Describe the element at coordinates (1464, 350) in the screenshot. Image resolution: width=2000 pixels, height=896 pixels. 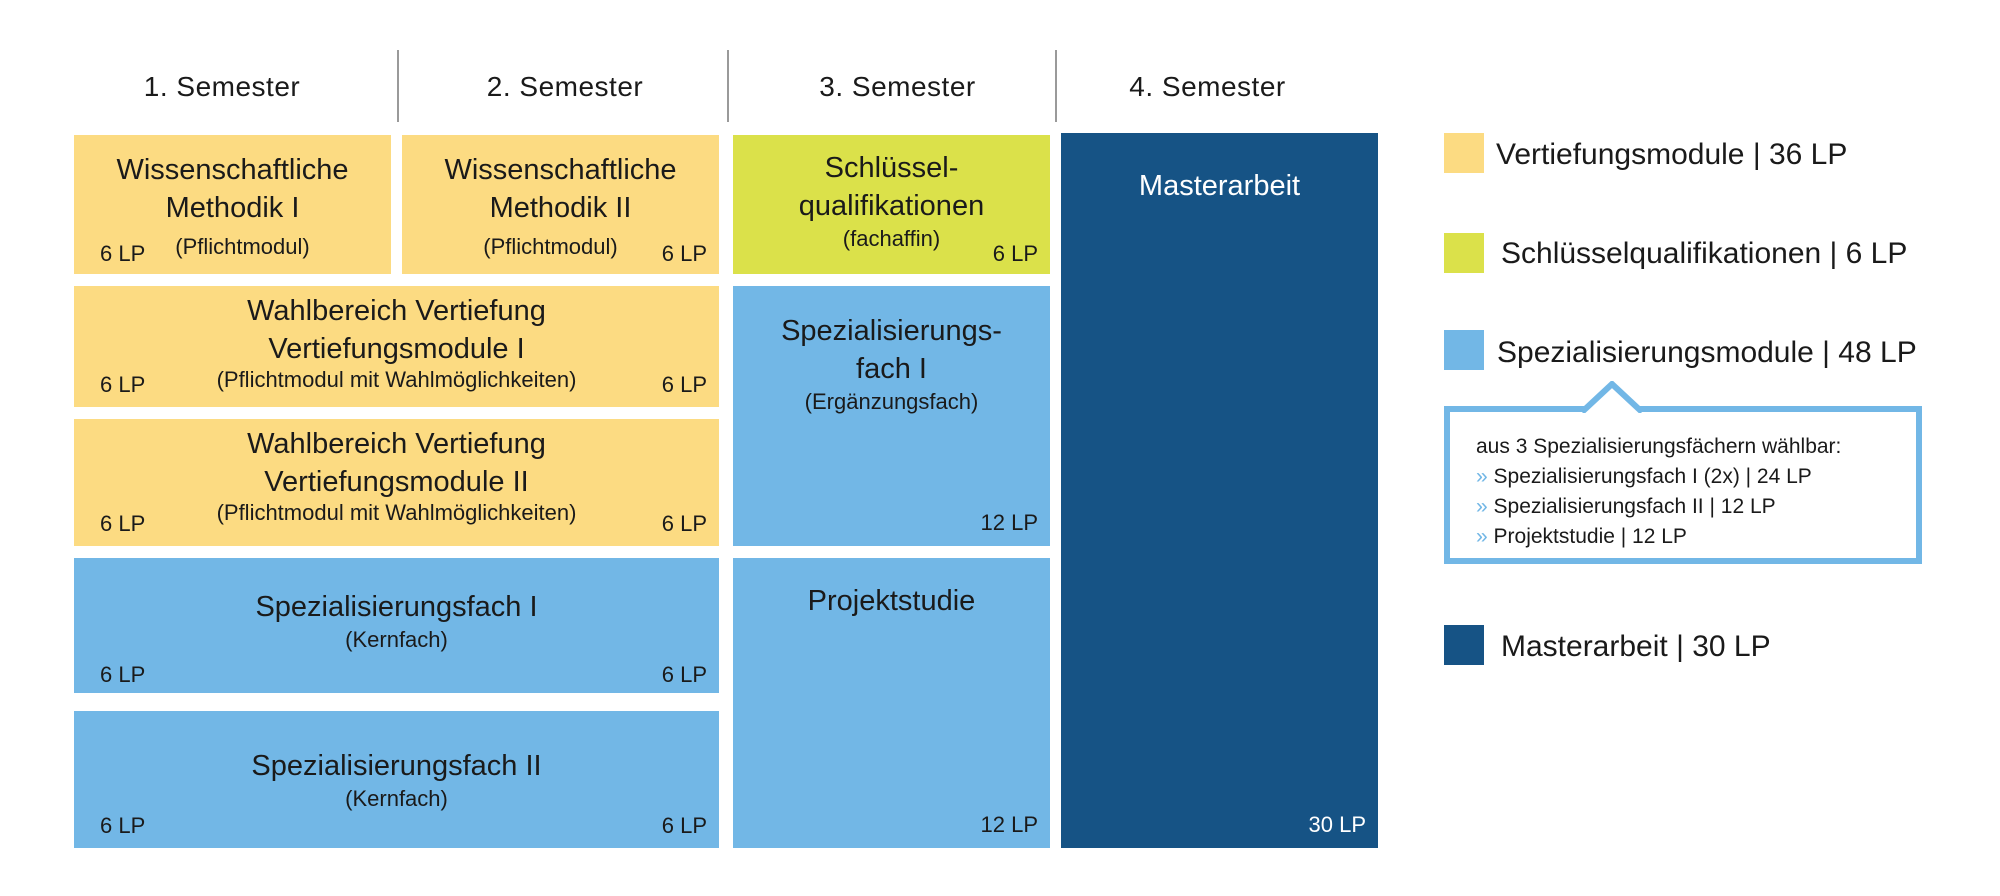
I see `legend-swatch-spezialisierungsmodule` at that location.